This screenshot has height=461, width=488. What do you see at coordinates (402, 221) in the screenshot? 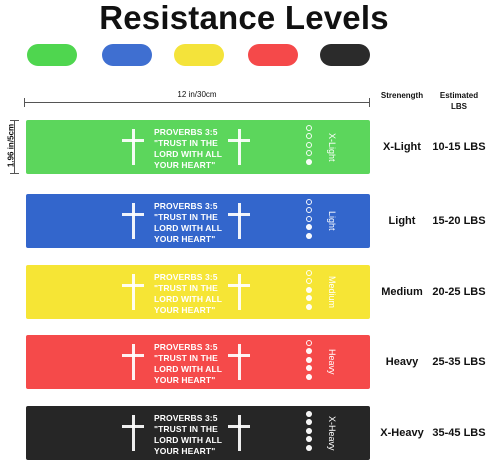
I see `strength-value: Light` at bounding box center [402, 221].